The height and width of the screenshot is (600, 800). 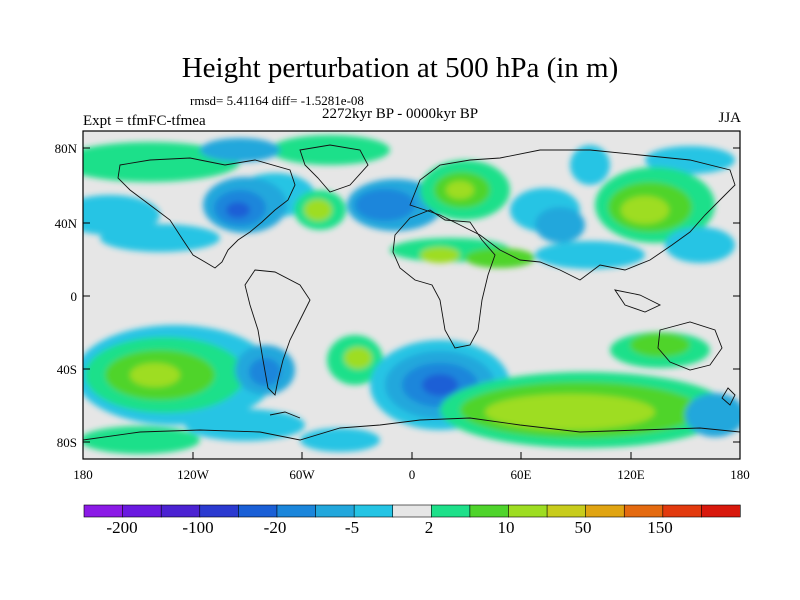 I want to click on colorbar-label: 2, so click(x=429, y=527).